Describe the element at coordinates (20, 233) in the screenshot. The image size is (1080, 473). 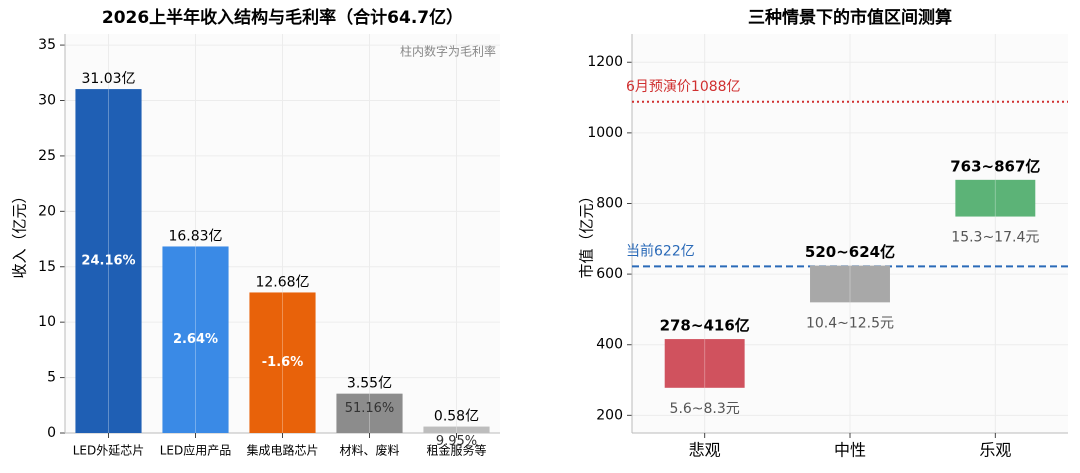
I see `y-axis-label: 收入（亿元）` at that location.